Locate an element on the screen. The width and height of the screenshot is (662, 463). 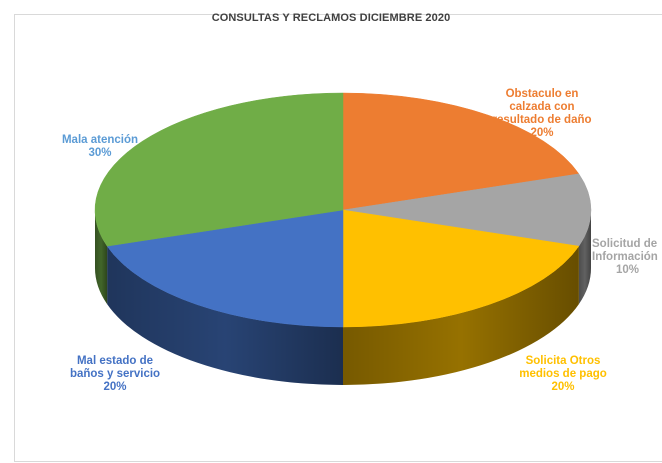
label-line: resultado de daño is located at coordinates (542, 120).